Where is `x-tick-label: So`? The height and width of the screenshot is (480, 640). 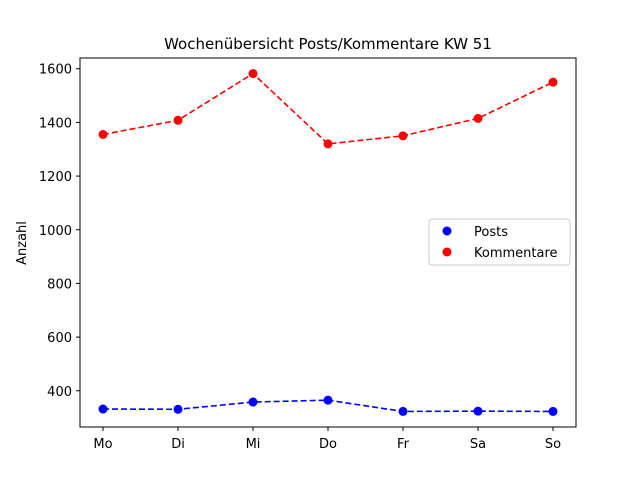
x-tick-label: So is located at coordinates (553, 444).